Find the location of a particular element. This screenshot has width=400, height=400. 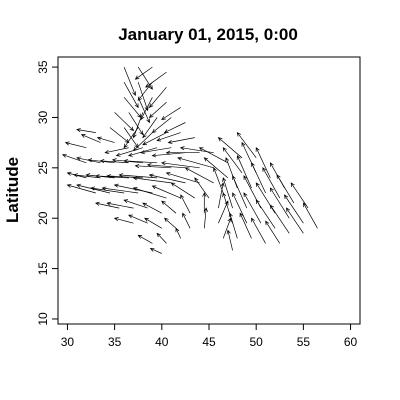

y-axis: 10 15 20 25 30 35 is located at coordinates (47, 193).